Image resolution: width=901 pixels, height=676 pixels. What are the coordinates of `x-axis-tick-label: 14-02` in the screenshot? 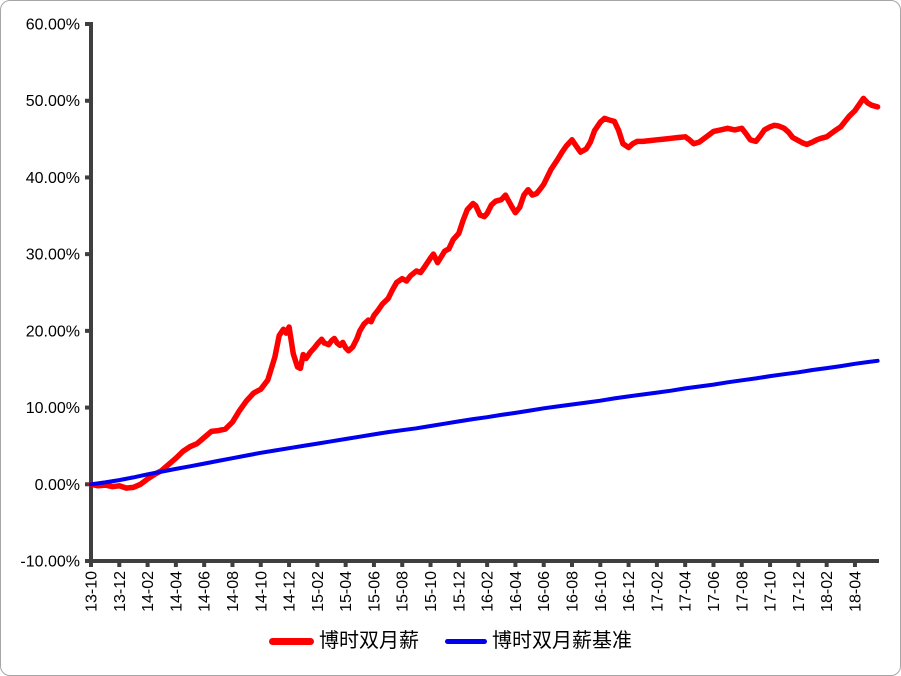 It's located at (148, 591).